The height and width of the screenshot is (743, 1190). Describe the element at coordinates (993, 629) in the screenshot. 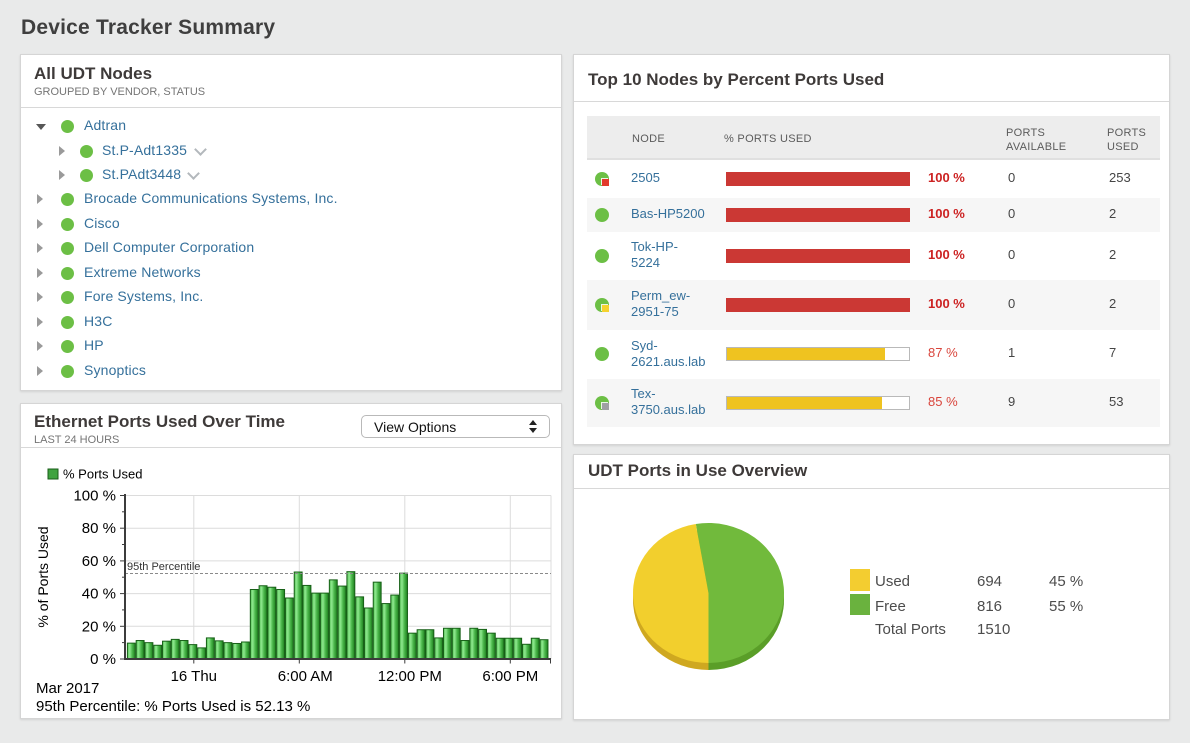

I see `svg-text: 1510` at that location.